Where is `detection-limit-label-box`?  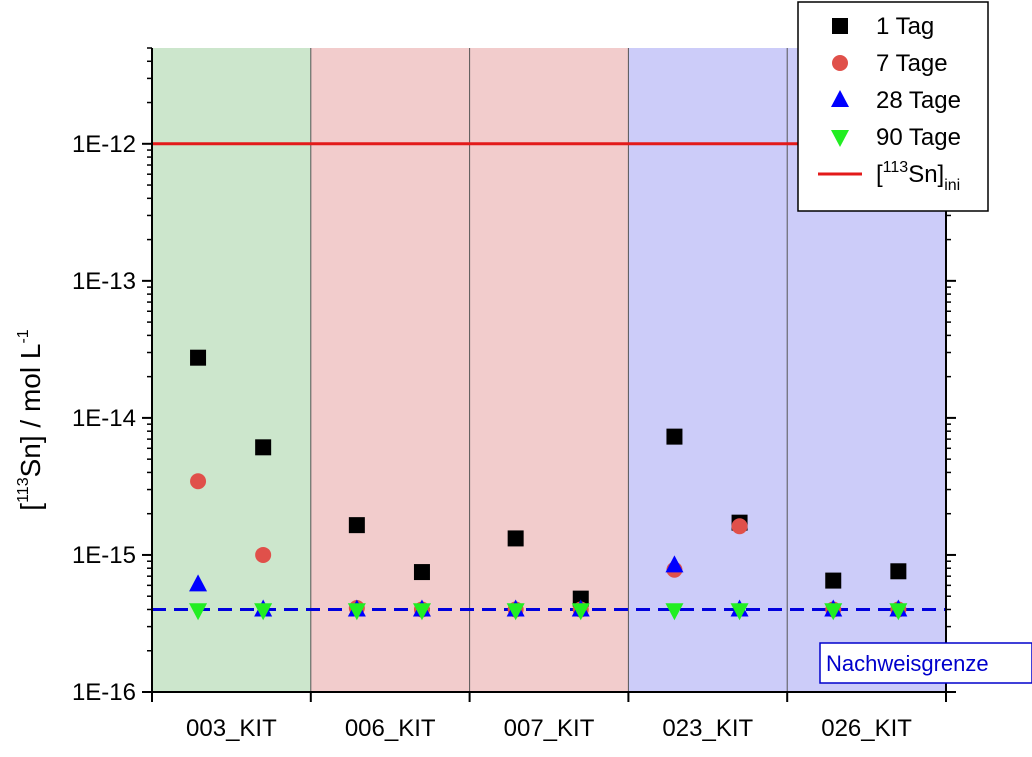 detection-limit-label-box is located at coordinates (925, 663).